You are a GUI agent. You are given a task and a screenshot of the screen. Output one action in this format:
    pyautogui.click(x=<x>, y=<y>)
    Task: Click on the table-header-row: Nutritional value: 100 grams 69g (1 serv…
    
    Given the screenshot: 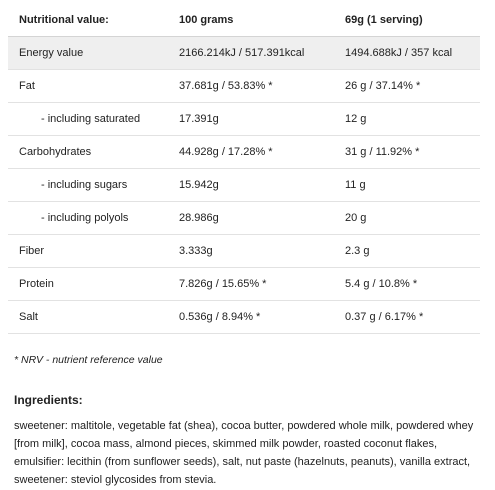 What is the action you would take?
    pyautogui.click(x=244, y=20)
    